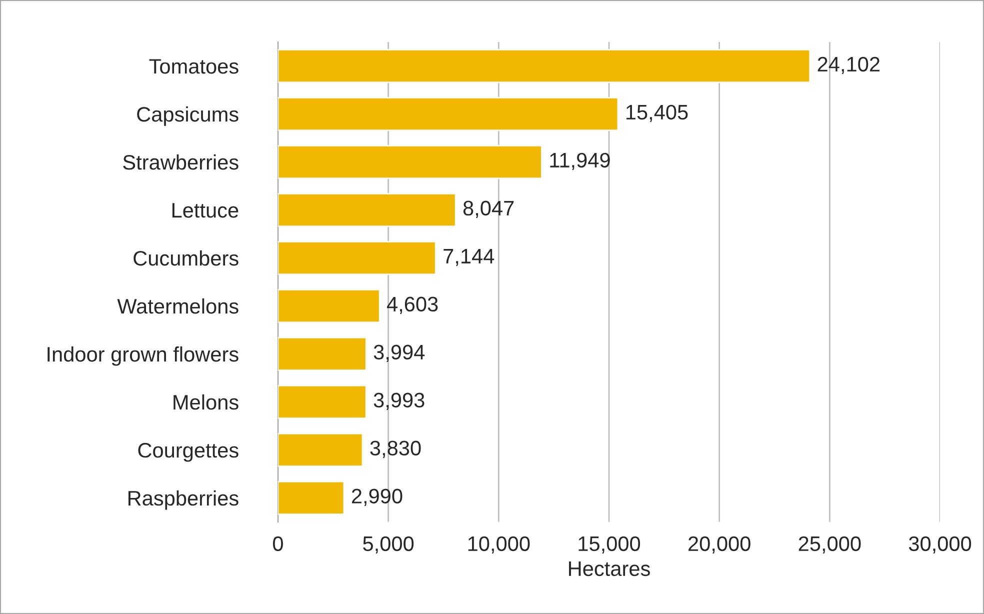 This screenshot has height=614, width=984. What do you see at coordinates (940, 545) in the screenshot?
I see `x-tick-label: 30,000` at bounding box center [940, 545].